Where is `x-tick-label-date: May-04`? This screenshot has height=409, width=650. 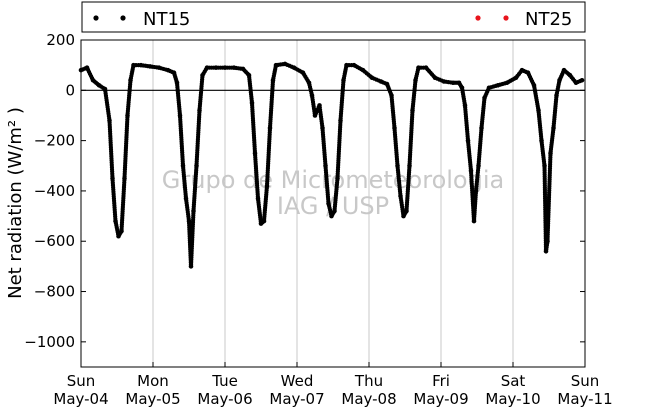
x-tick-label-date: May-04 is located at coordinates (80, 399).